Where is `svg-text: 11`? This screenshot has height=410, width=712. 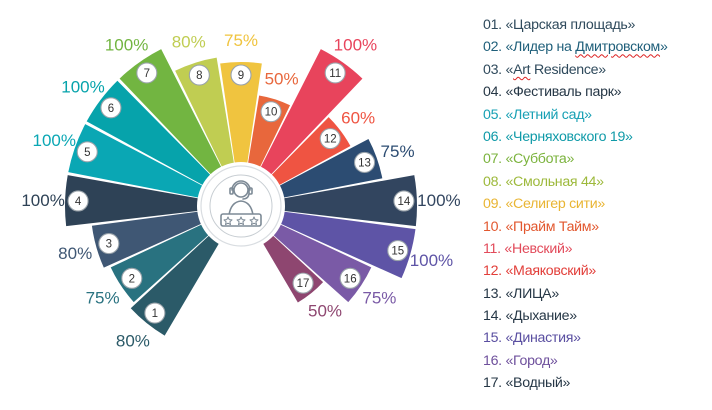 svg-text: 11 is located at coordinates (335, 74).